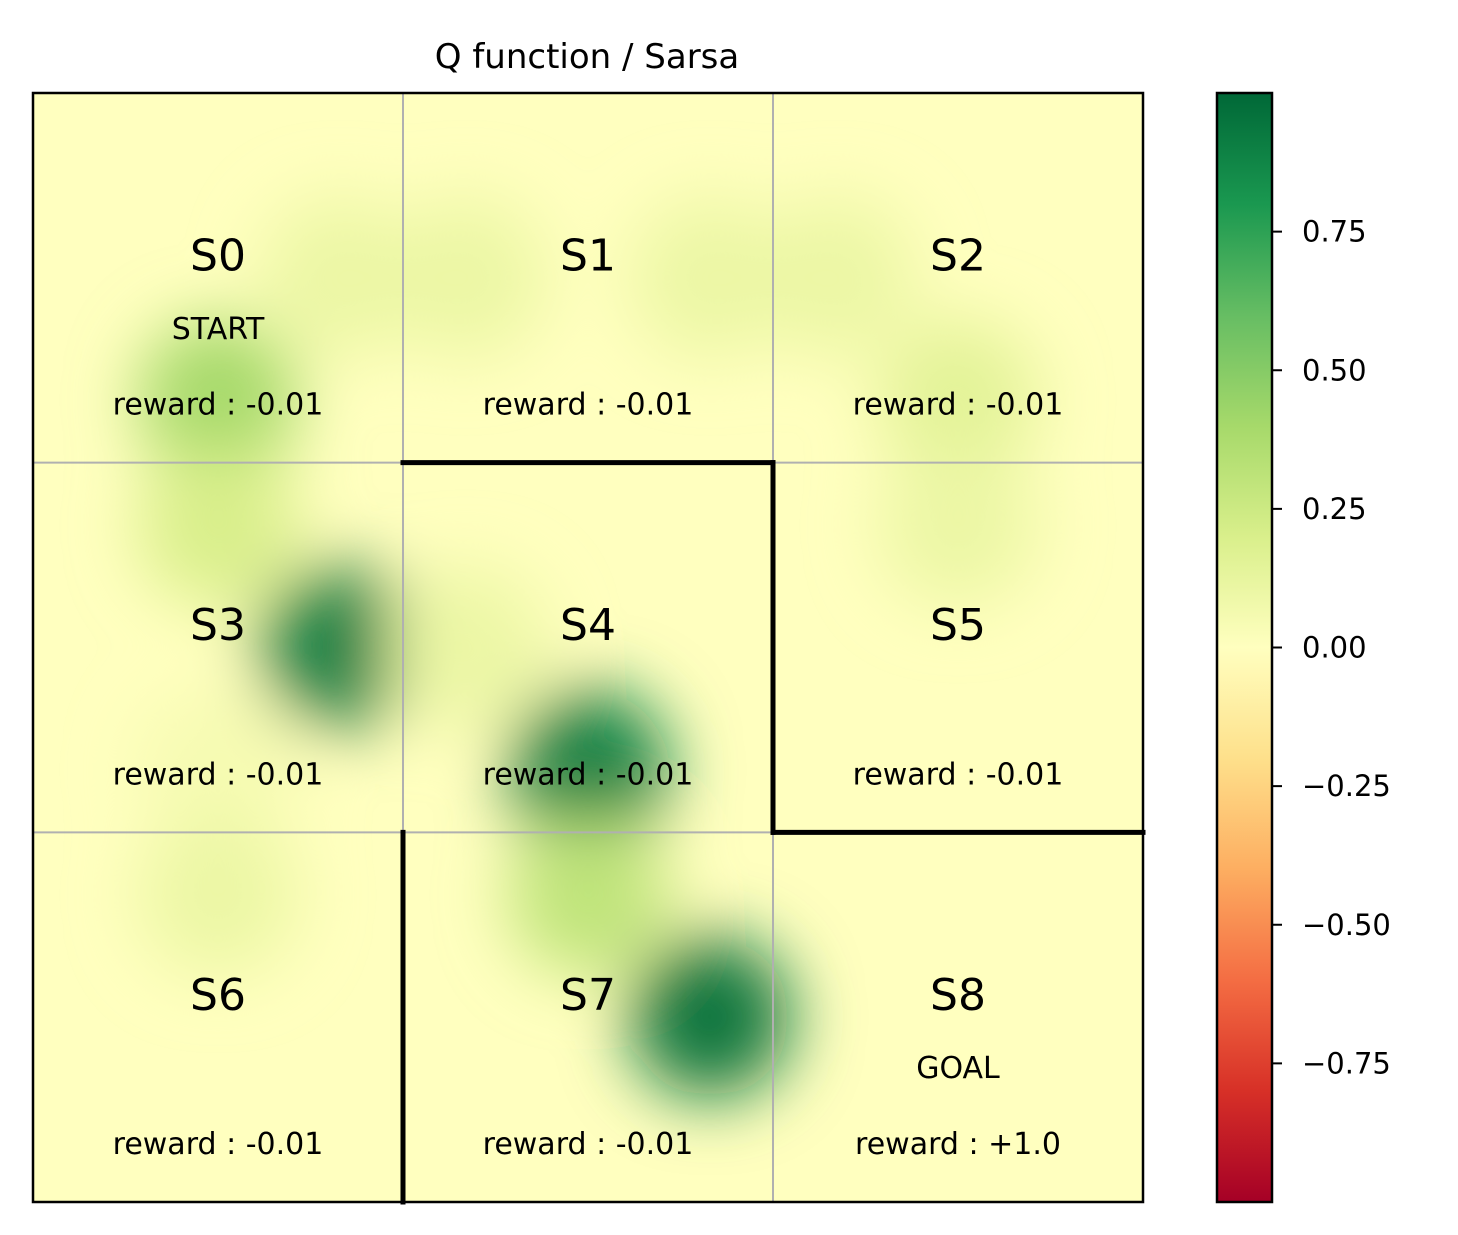 The width and height of the screenshot is (1458, 1235). I want to click on state-reward-S4: reward : -0.01, so click(588, 774).